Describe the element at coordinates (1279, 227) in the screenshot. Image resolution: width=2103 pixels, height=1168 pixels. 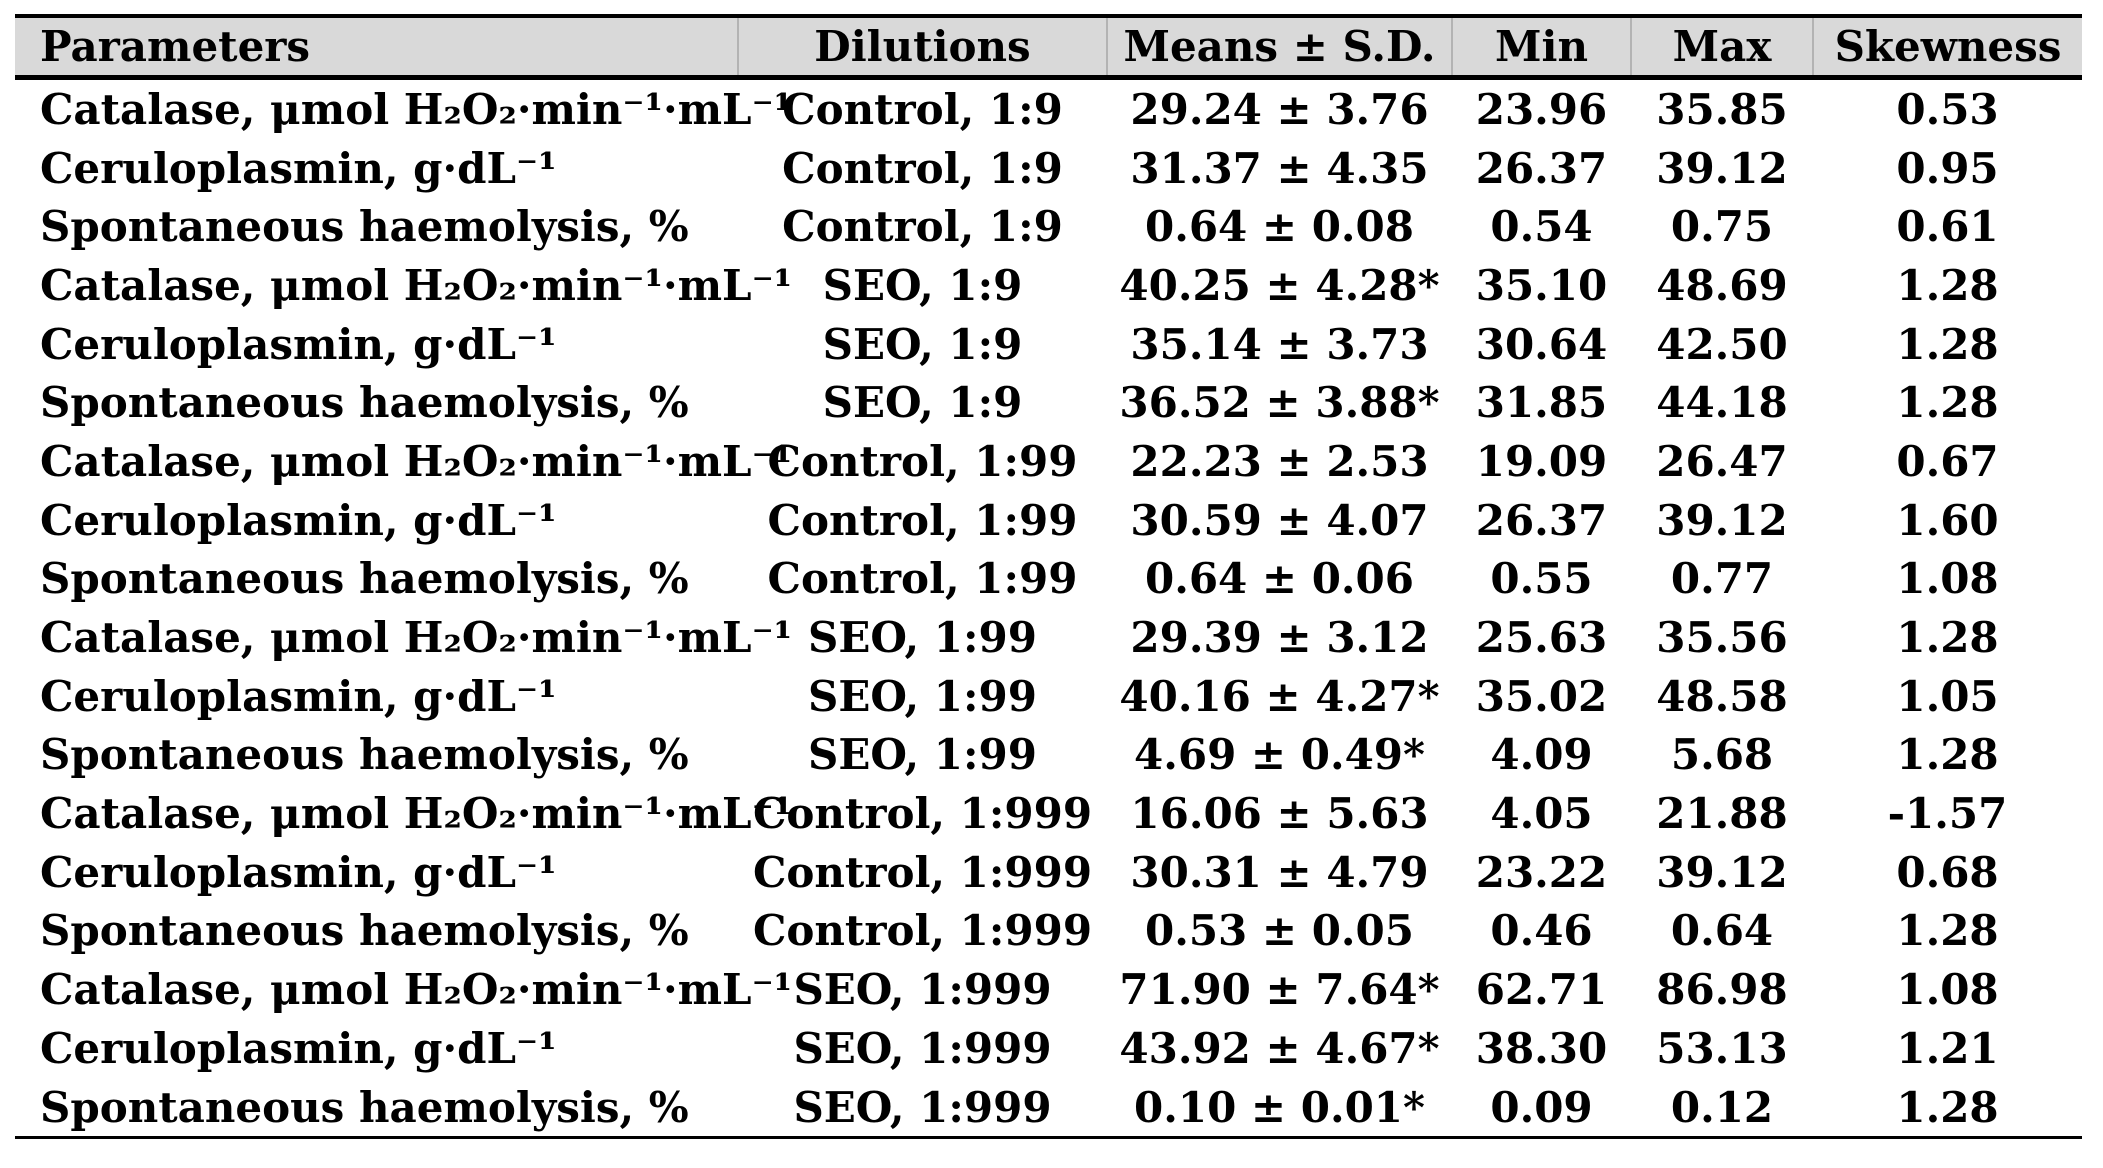
I see `cell-mean_sd: 0.64 ± 0.08` at that location.